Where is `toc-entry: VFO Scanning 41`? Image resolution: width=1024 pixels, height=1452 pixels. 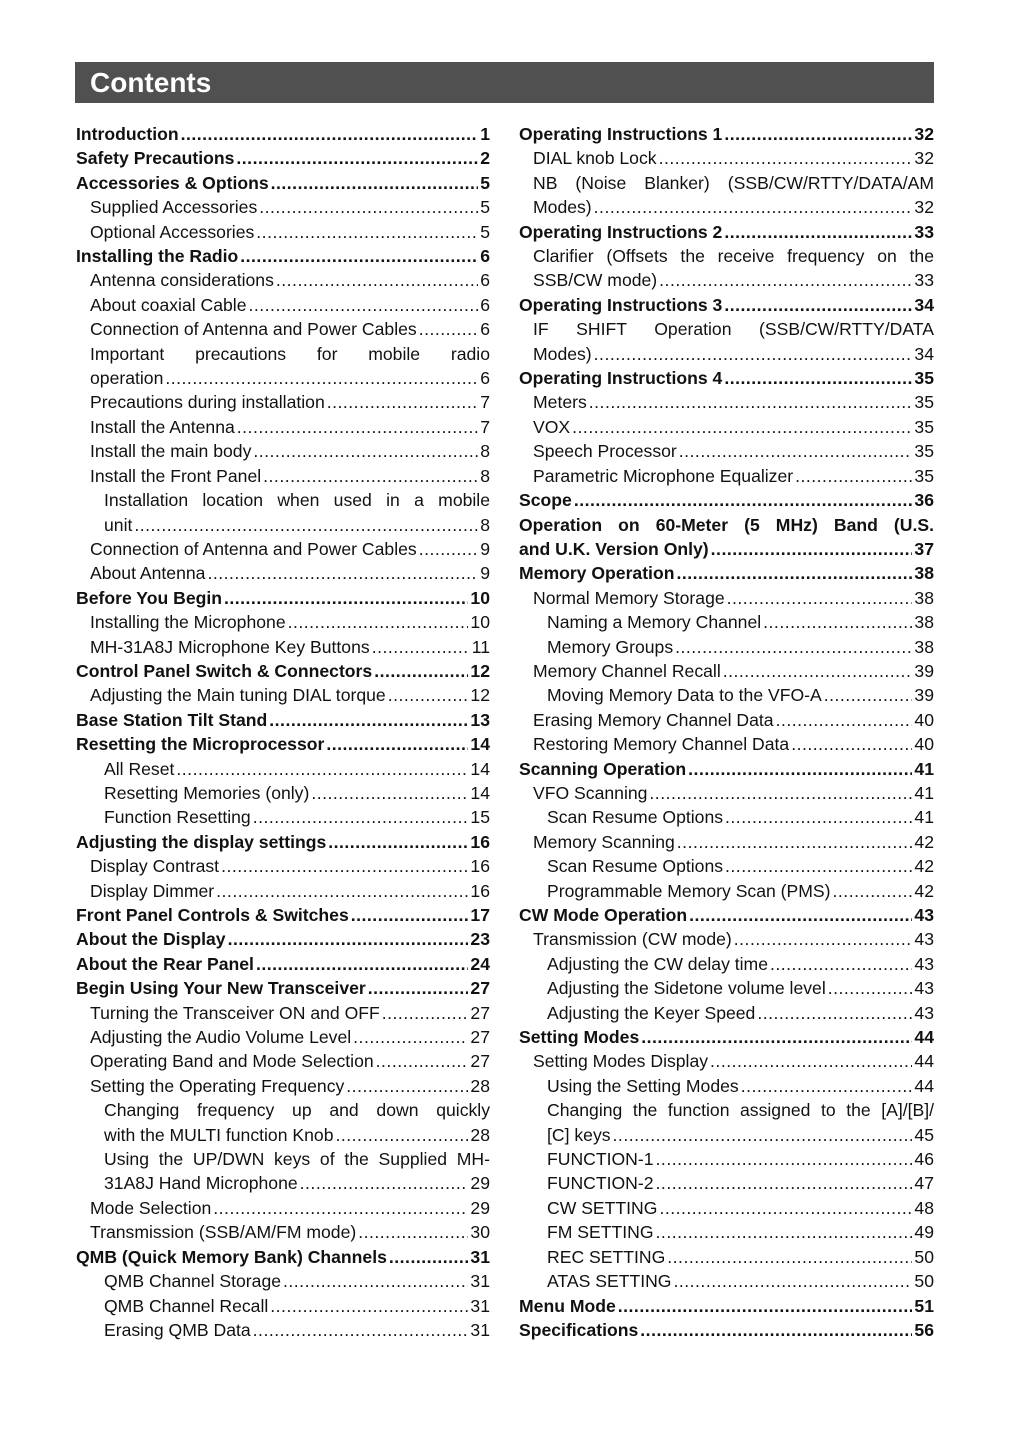 toc-entry: VFO Scanning 41 is located at coordinates (726, 793).